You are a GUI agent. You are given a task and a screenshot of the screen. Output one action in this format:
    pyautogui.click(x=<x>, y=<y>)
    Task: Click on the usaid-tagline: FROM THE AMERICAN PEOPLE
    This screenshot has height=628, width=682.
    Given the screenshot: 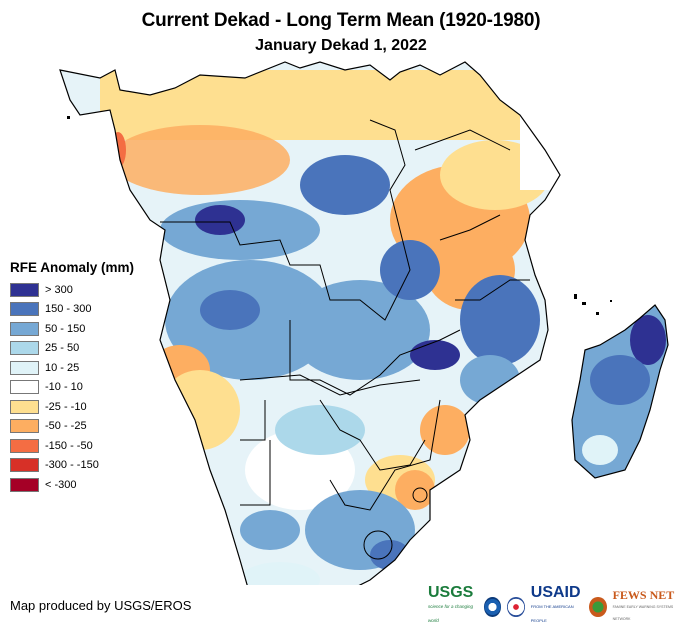 What is the action you would take?
    pyautogui.click(x=552, y=613)
    